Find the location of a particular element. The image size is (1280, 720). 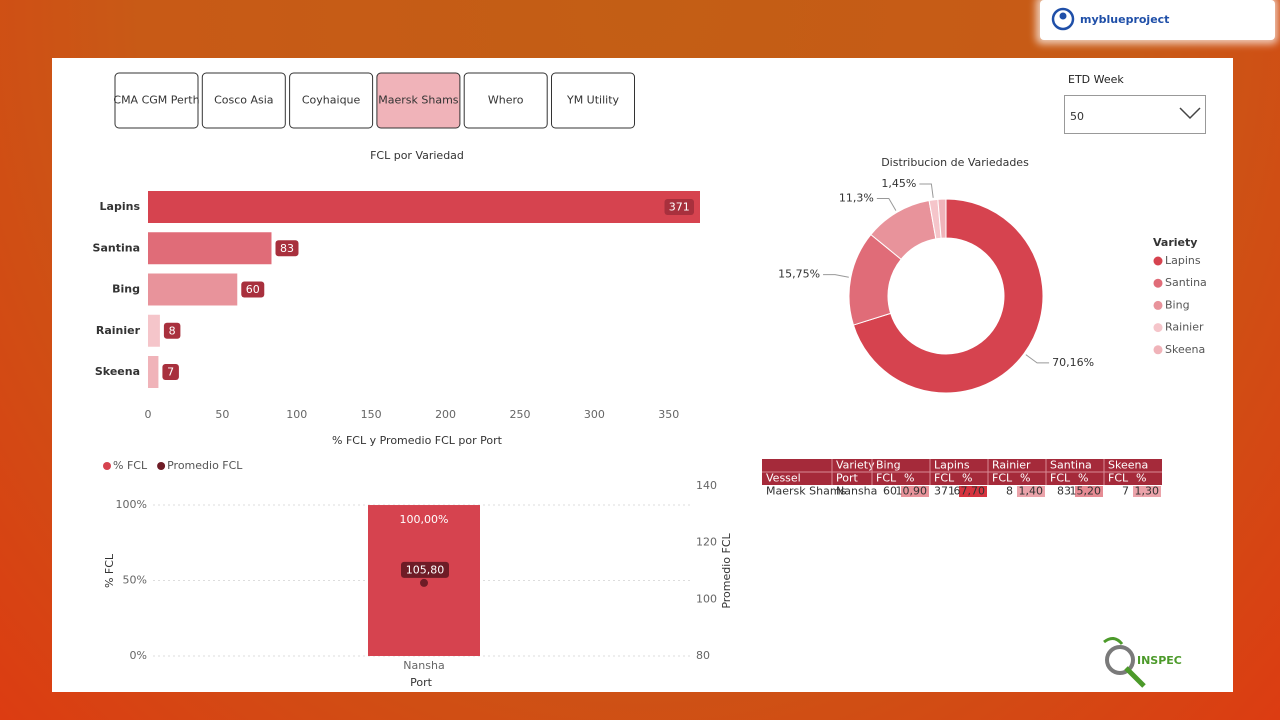

dropdown-label: ETD Week is located at coordinates (1096, 79).